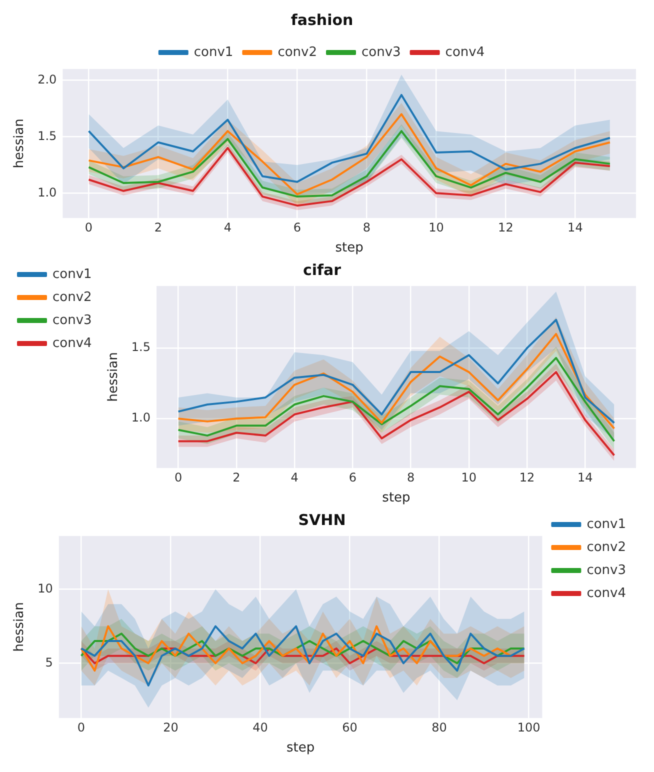 The height and width of the screenshot is (772, 654). What do you see at coordinates (322, 269) in the screenshot?
I see `chart-title: cifar` at bounding box center [322, 269].